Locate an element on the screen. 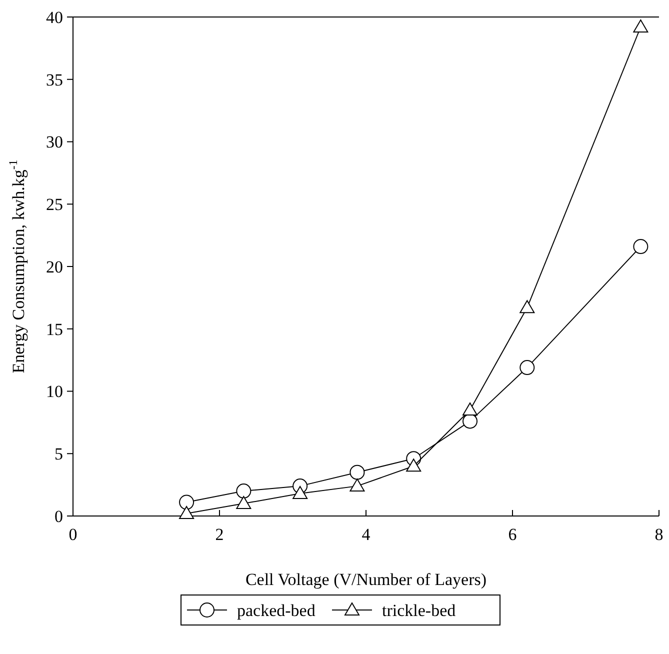  x-tick-label: 6 is located at coordinates (512, 534).